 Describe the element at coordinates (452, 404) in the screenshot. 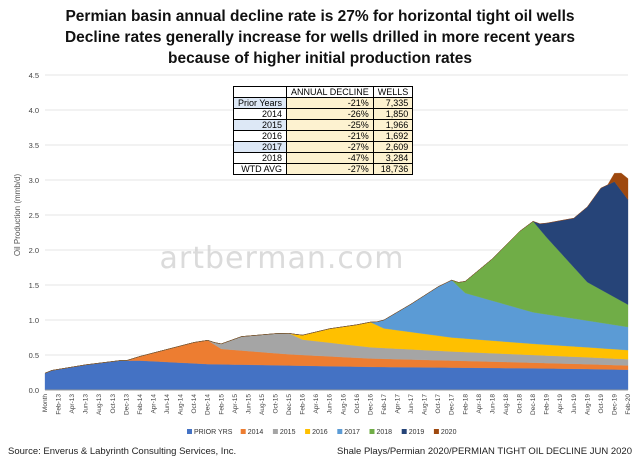

I see `x-tick-label: Dec-17` at that location.